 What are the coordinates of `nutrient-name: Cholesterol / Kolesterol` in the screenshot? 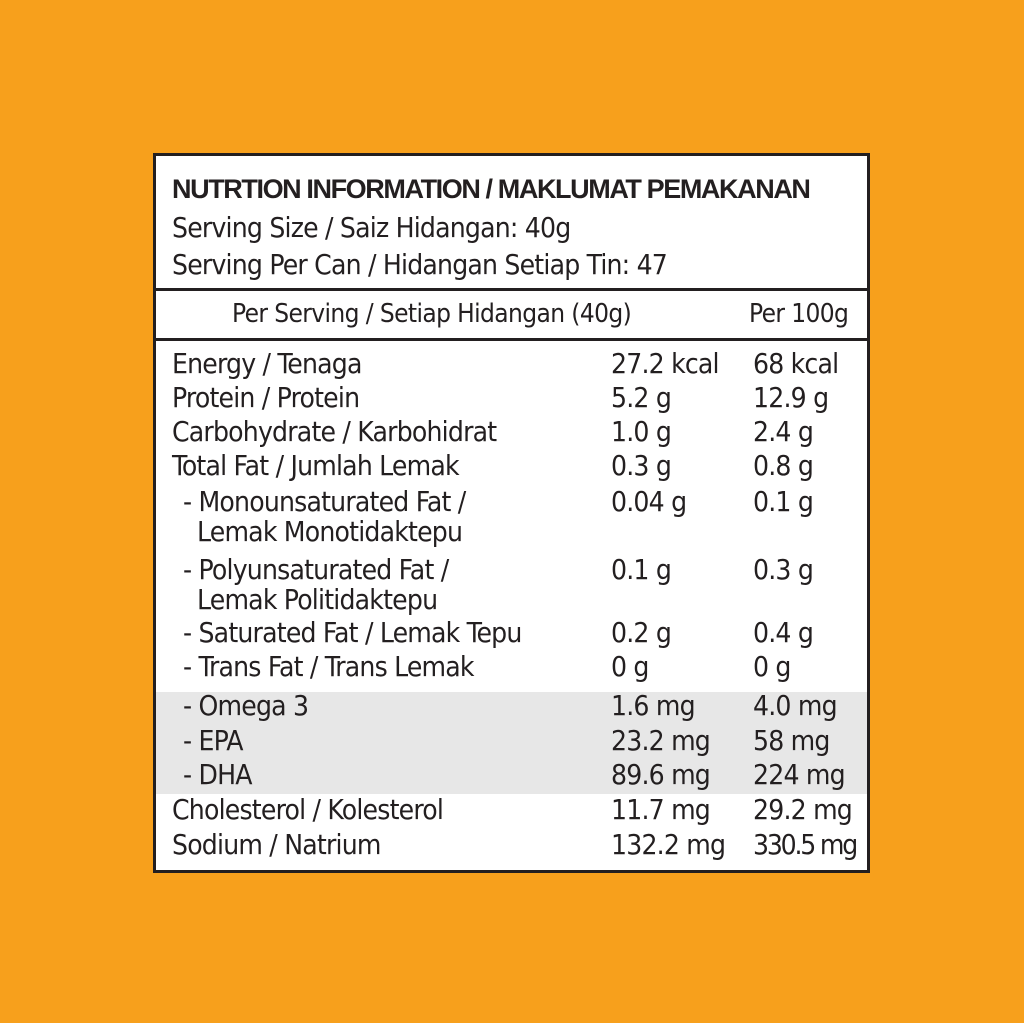 It's located at (308, 809).